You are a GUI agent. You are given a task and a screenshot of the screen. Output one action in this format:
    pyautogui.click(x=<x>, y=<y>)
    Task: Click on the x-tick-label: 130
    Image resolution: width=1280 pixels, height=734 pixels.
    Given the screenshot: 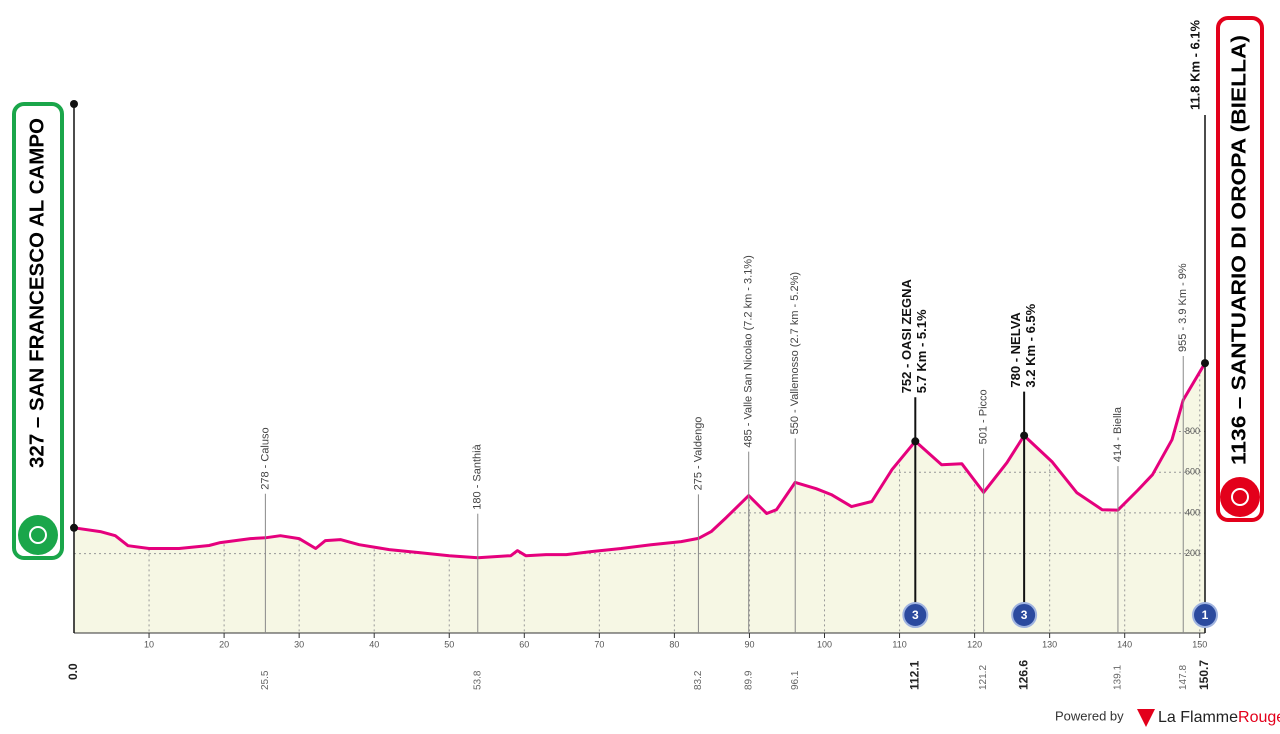 What is the action you would take?
    pyautogui.click(x=1049, y=644)
    